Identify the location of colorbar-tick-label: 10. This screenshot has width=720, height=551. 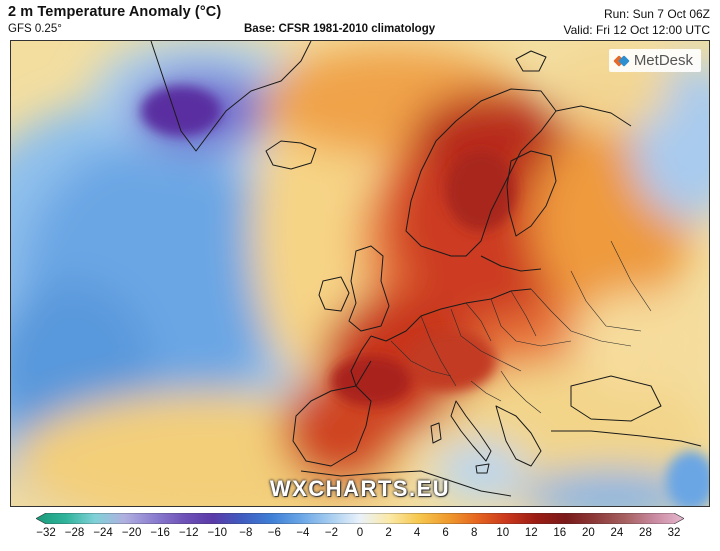
(503, 533).